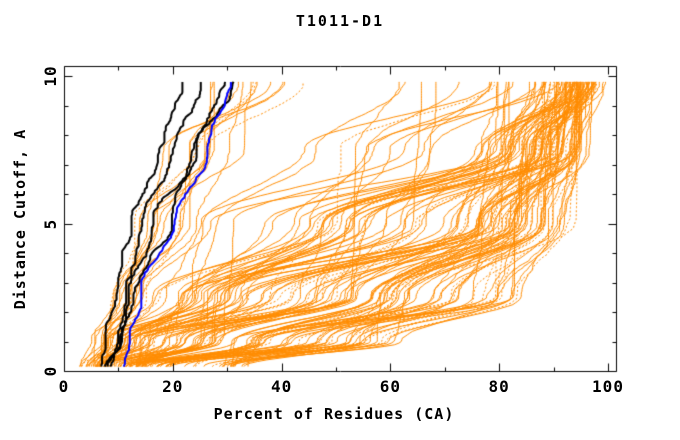 The height and width of the screenshot is (440, 680). Describe the element at coordinates (50, 76) in the screenshot. I see `y-tick-label: 10` at that location.